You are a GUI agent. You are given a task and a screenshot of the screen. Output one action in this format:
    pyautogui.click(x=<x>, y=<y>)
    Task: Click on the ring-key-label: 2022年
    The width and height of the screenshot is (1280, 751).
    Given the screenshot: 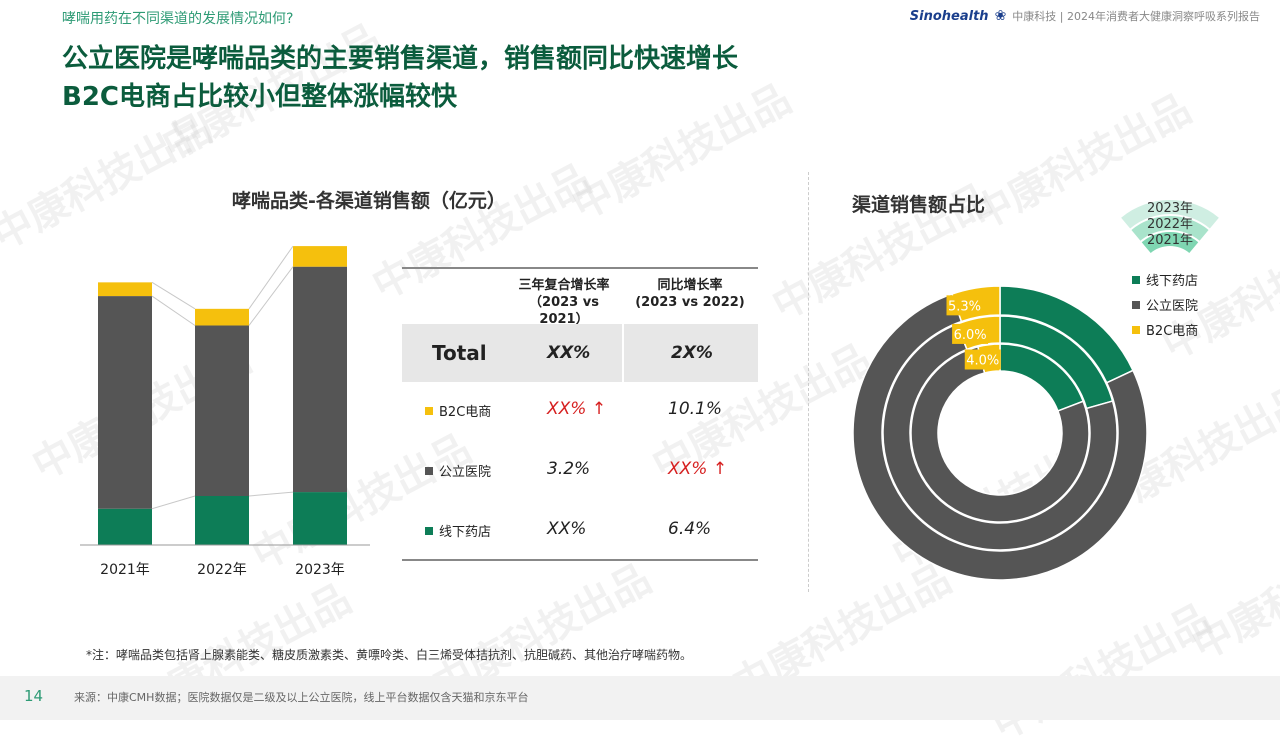 What is the action you would take?
    pyautogui.click(x=1170, y=224)
    